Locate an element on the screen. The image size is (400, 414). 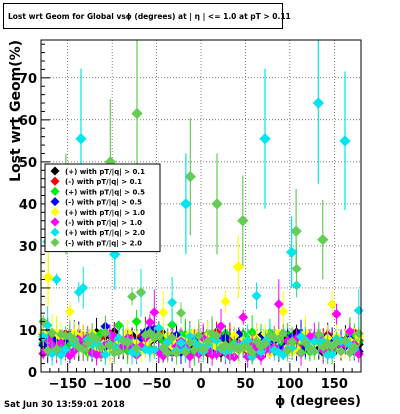
timestamp: Sat Jun 30 13:59:01 2018 is located at coordinates (64, 405).